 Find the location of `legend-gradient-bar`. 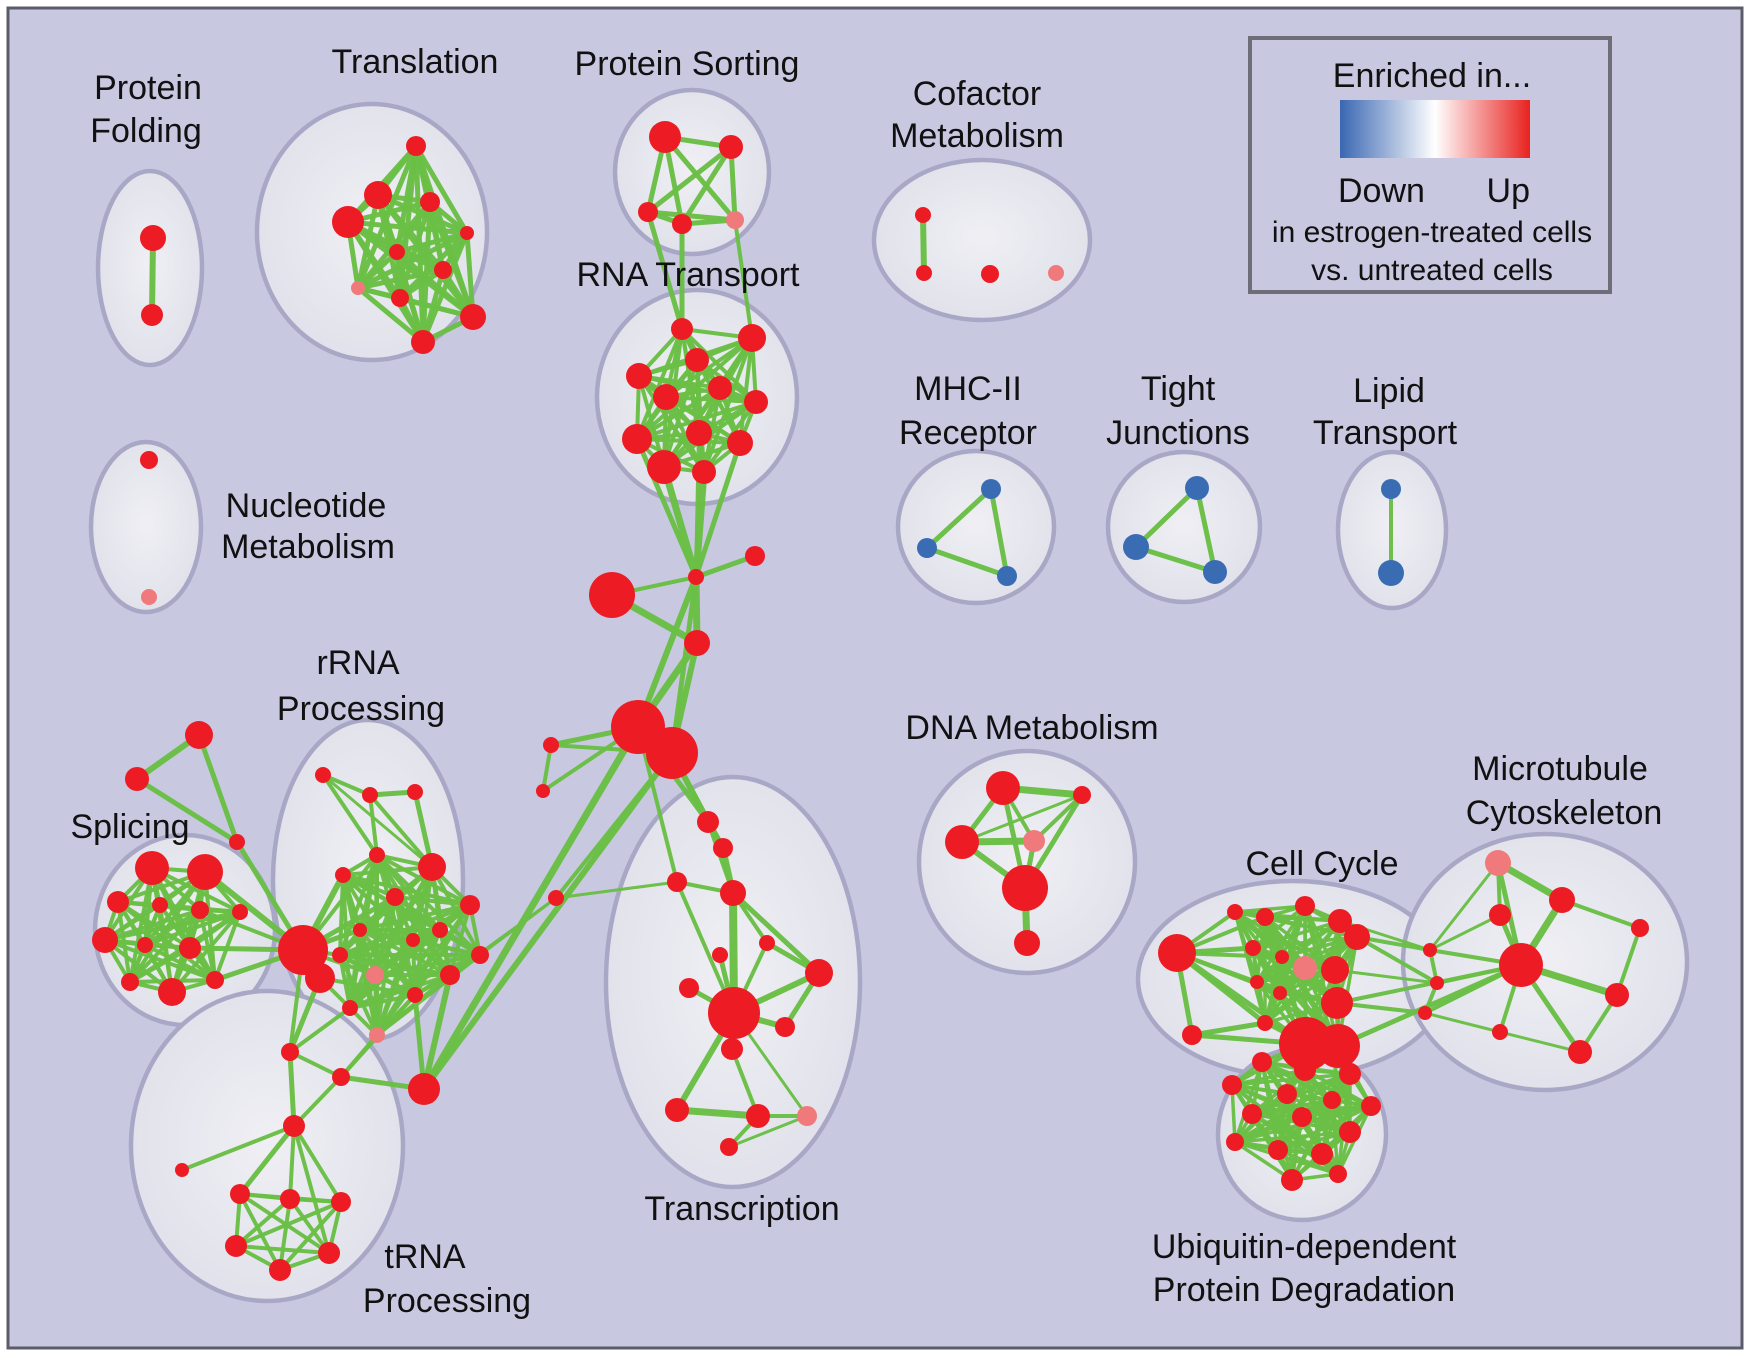

legend-gradient-bar is located at coordinates (1435, 129).